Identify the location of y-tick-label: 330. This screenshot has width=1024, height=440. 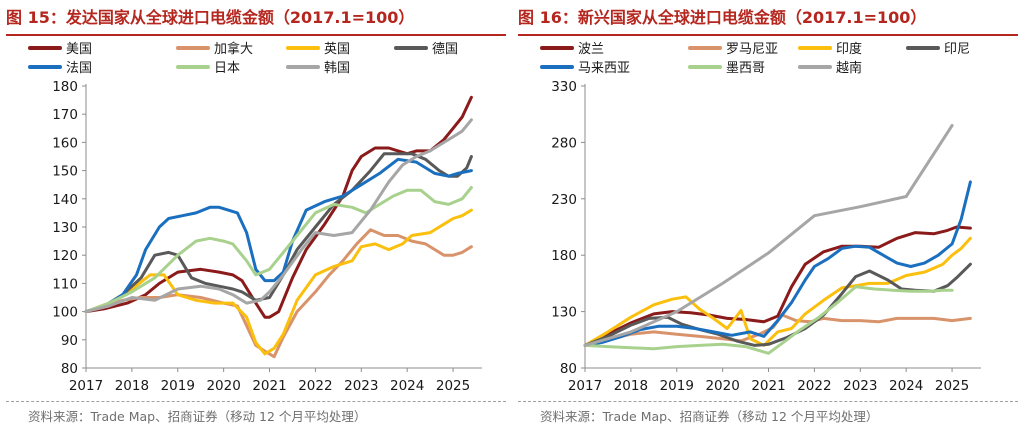
(564, 87).